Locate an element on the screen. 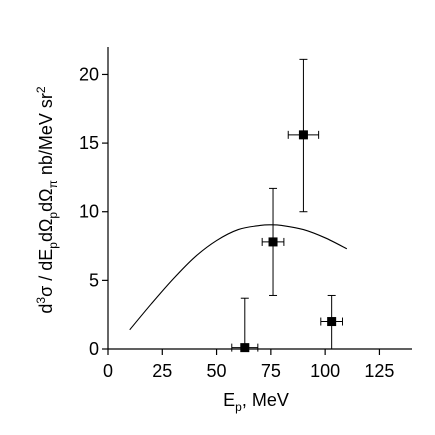 The image size is (435, 435). x-tick-label-25: 25 is located at coordinates (162, 371).